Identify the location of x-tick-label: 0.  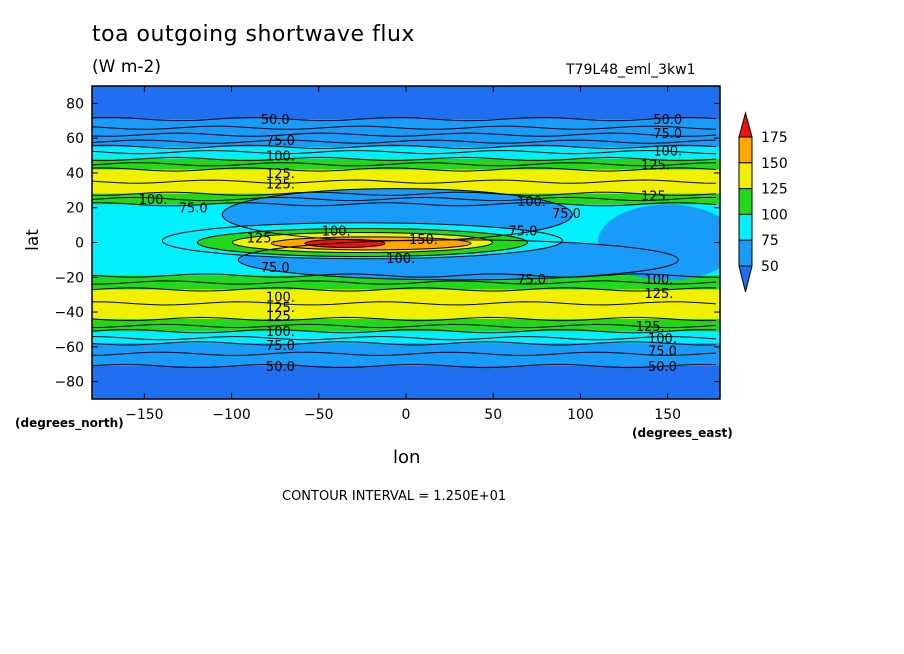
(406, 415).